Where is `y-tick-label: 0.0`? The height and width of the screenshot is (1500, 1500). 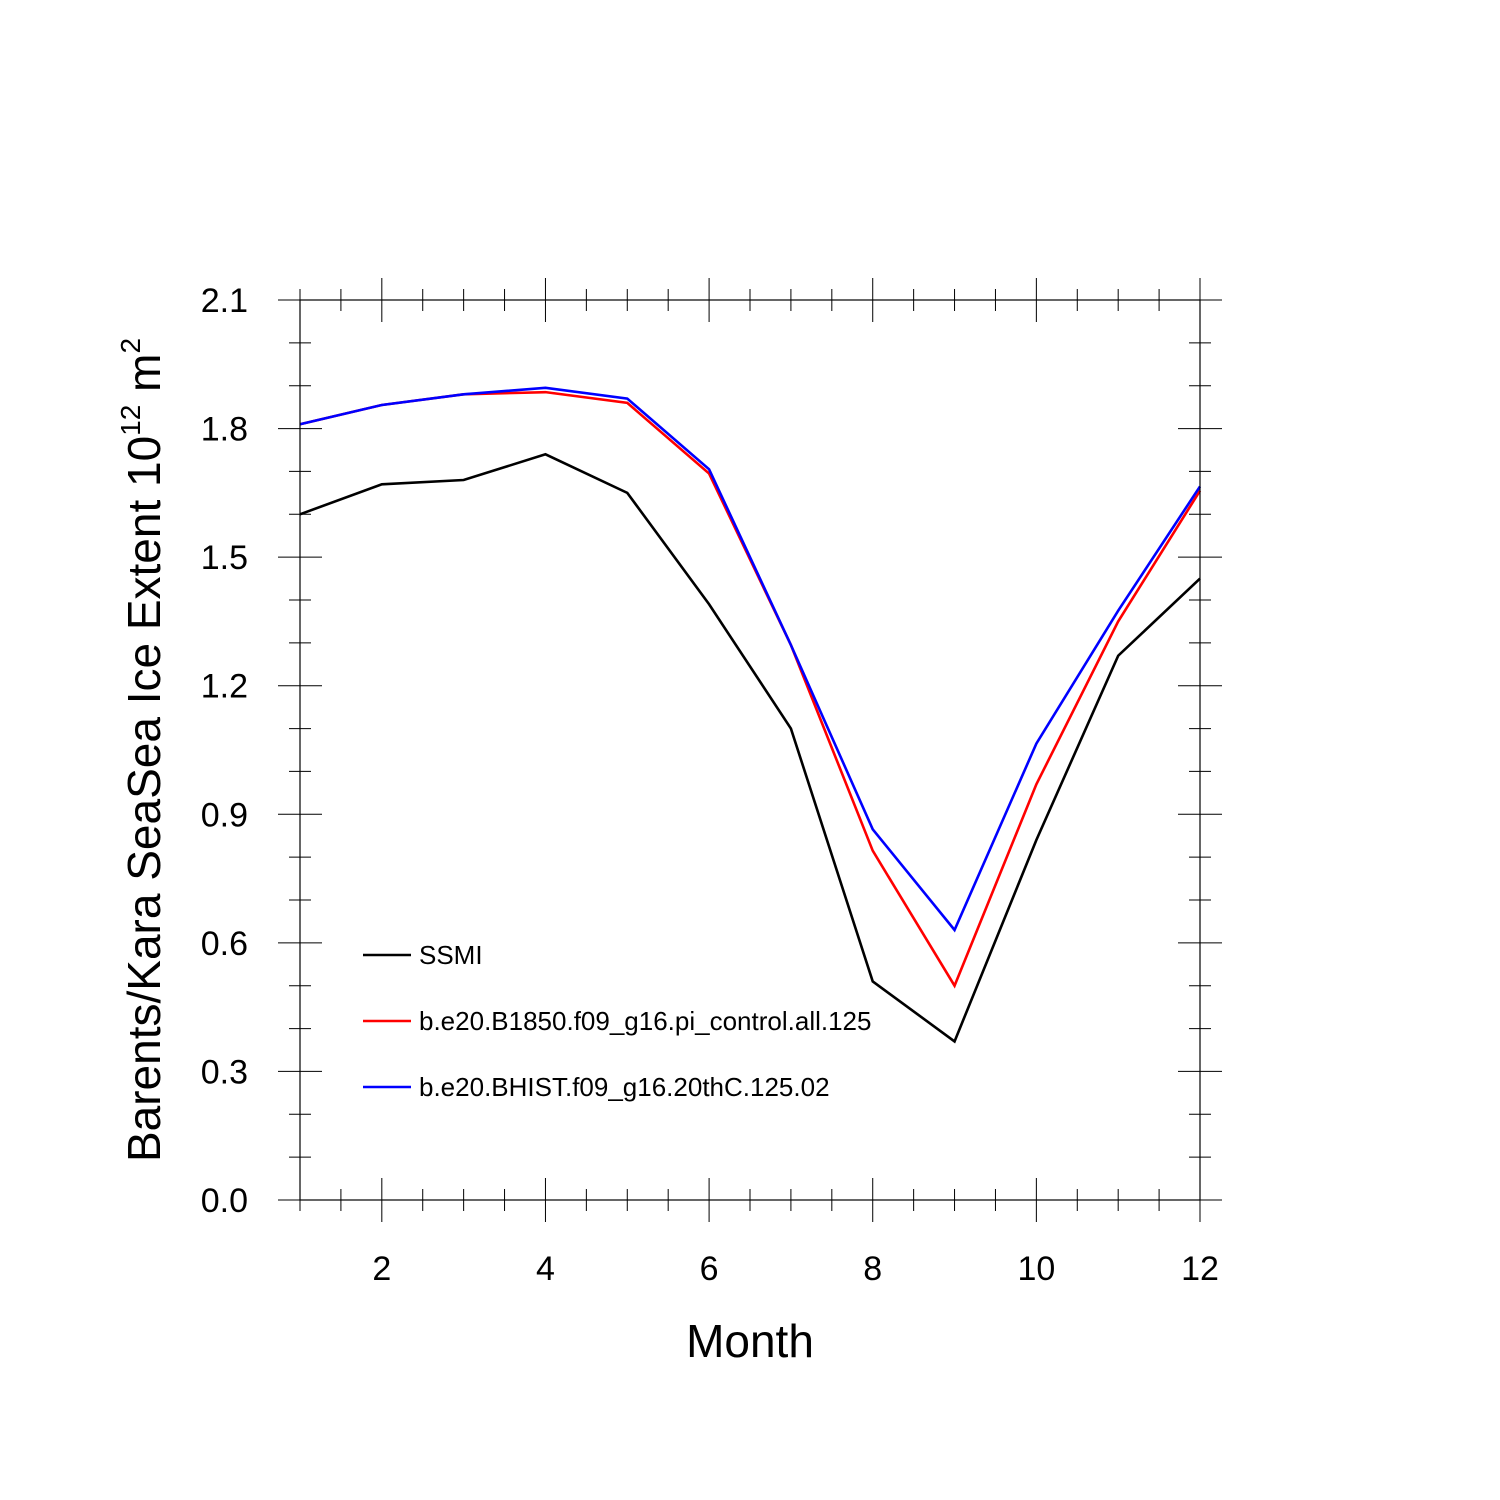 y-tick-label: 0.0 is located at coordinates (224, 1201).